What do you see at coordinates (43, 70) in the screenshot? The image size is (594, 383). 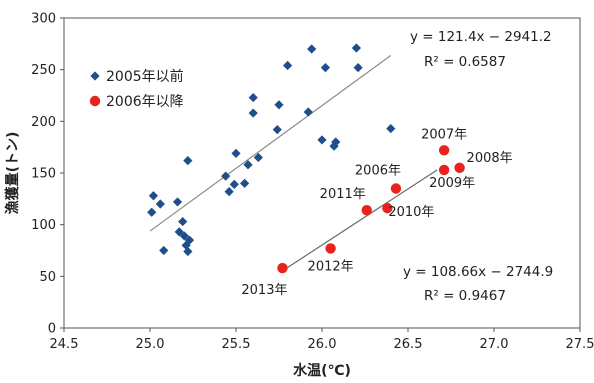 I see `y-tick-label: 250` at bounding box center [43, 70].